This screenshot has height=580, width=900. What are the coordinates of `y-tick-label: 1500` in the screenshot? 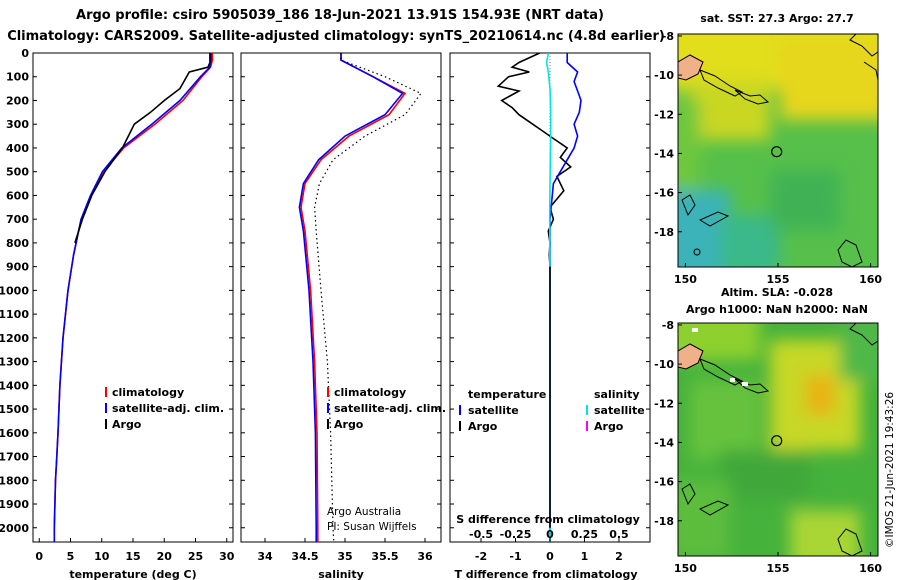 It's located at (14, 409).